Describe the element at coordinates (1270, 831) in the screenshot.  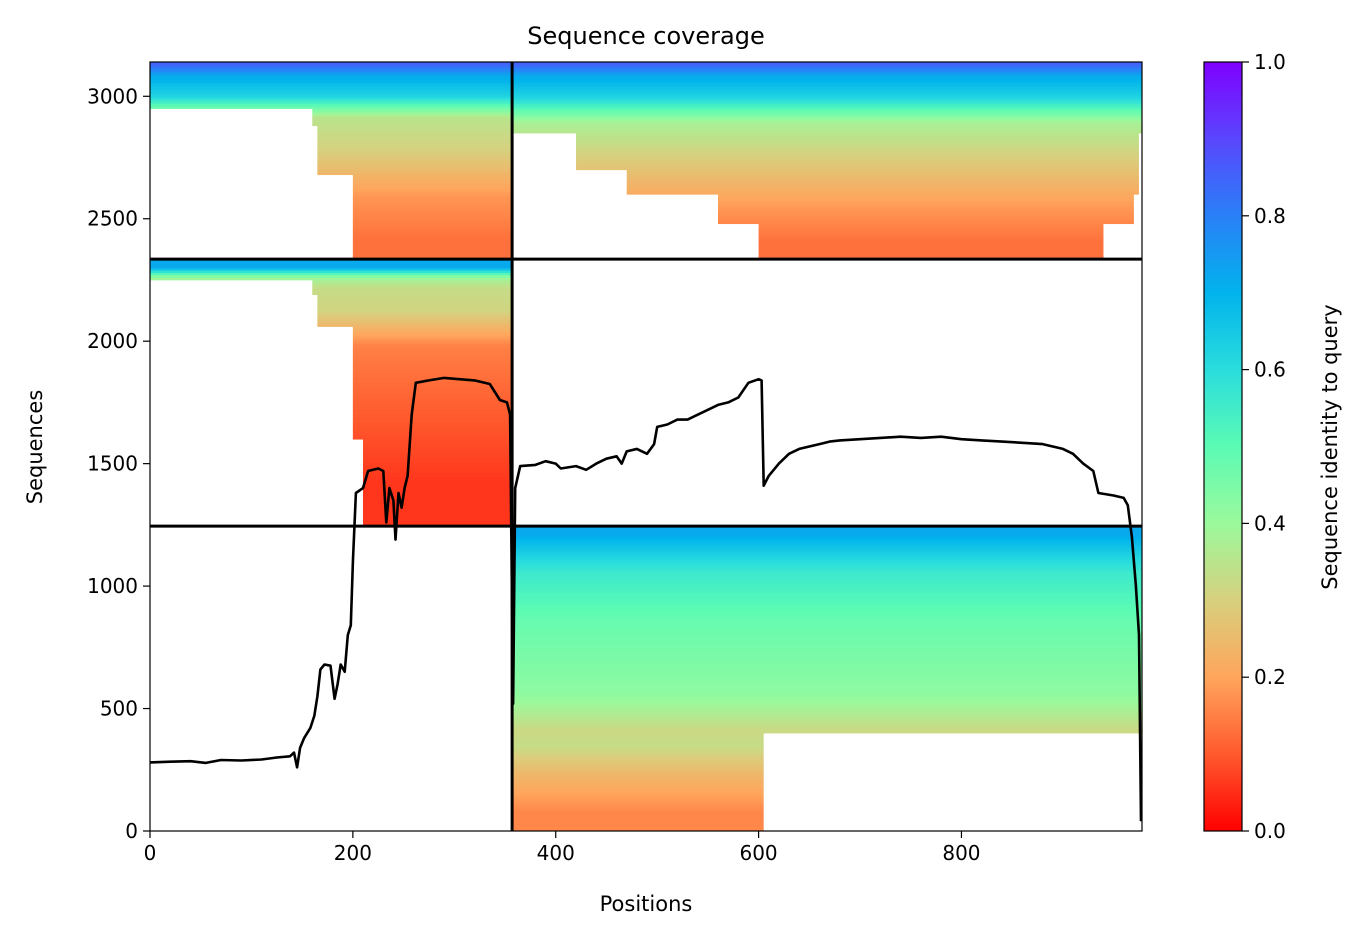
I see `colorbar-tick-label: 0.0` at that location.